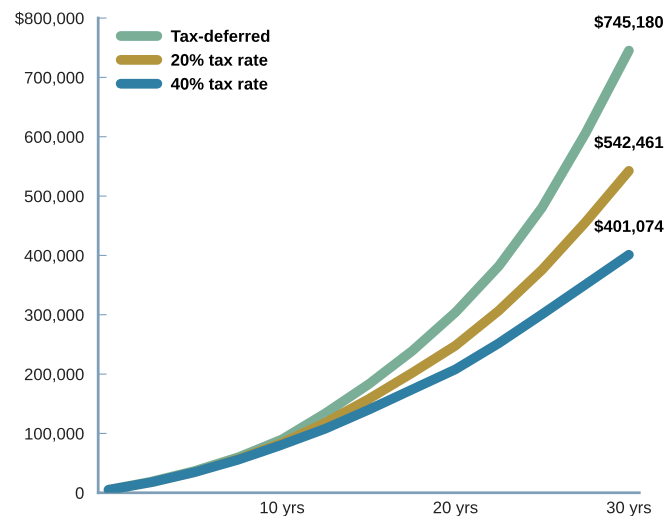 Image resolution: width=668 pixels, height=516 pixels. Describe the element at coordinates (219, 84) in the screenshot. I see `legend-label: 40% tax rate` at that location.